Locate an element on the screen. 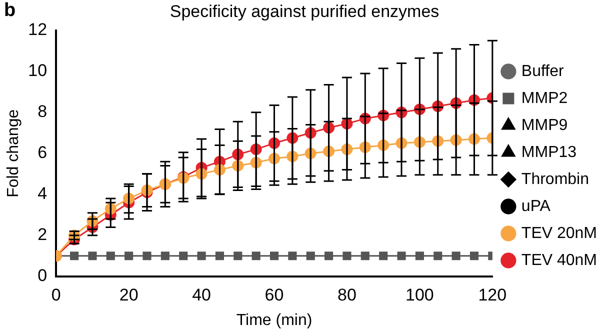 The image size is (611, 332). y-tick-label: 4 is located at coordinates (43, 194).